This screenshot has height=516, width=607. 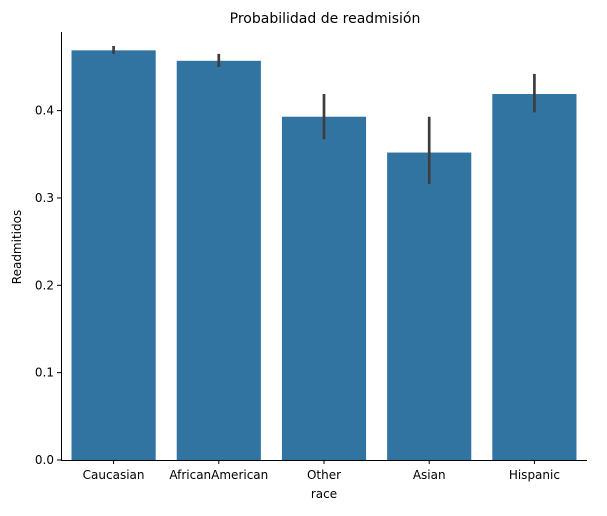 I want to click on x-tick-label: Hispanic, so click(x=534, y=475).